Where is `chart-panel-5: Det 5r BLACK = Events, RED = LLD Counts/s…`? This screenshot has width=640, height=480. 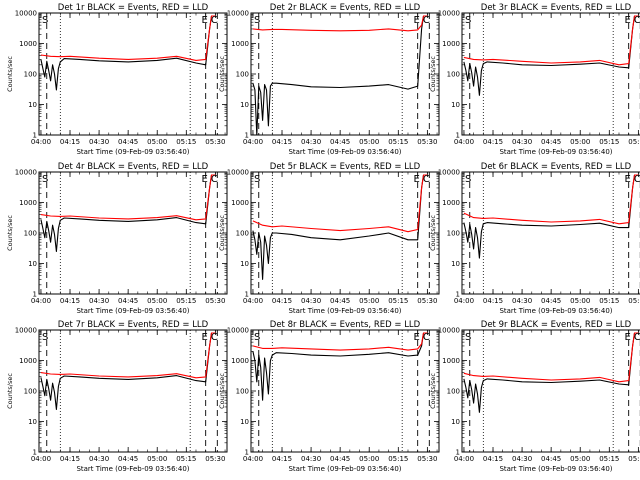
chart-panel-5: Det 5r BLACK = Events, RED = LLD Counts/s… is located at coordinates (329, 238).